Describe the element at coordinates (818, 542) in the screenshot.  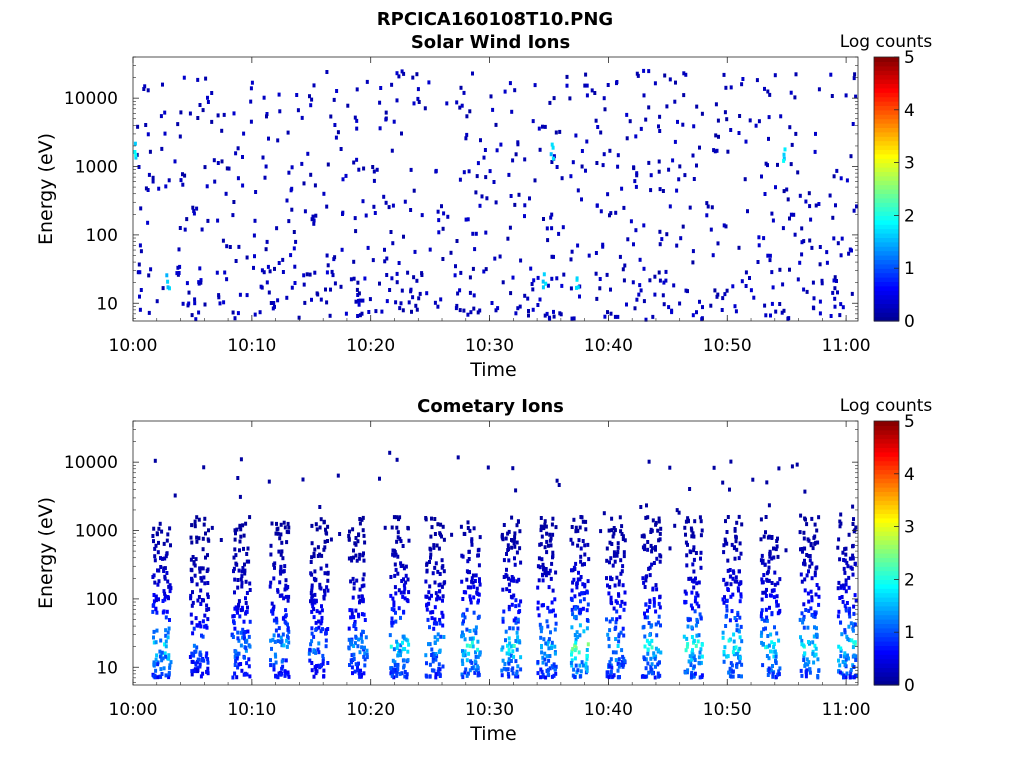
I see `heatmap-cell-2087` at that location.